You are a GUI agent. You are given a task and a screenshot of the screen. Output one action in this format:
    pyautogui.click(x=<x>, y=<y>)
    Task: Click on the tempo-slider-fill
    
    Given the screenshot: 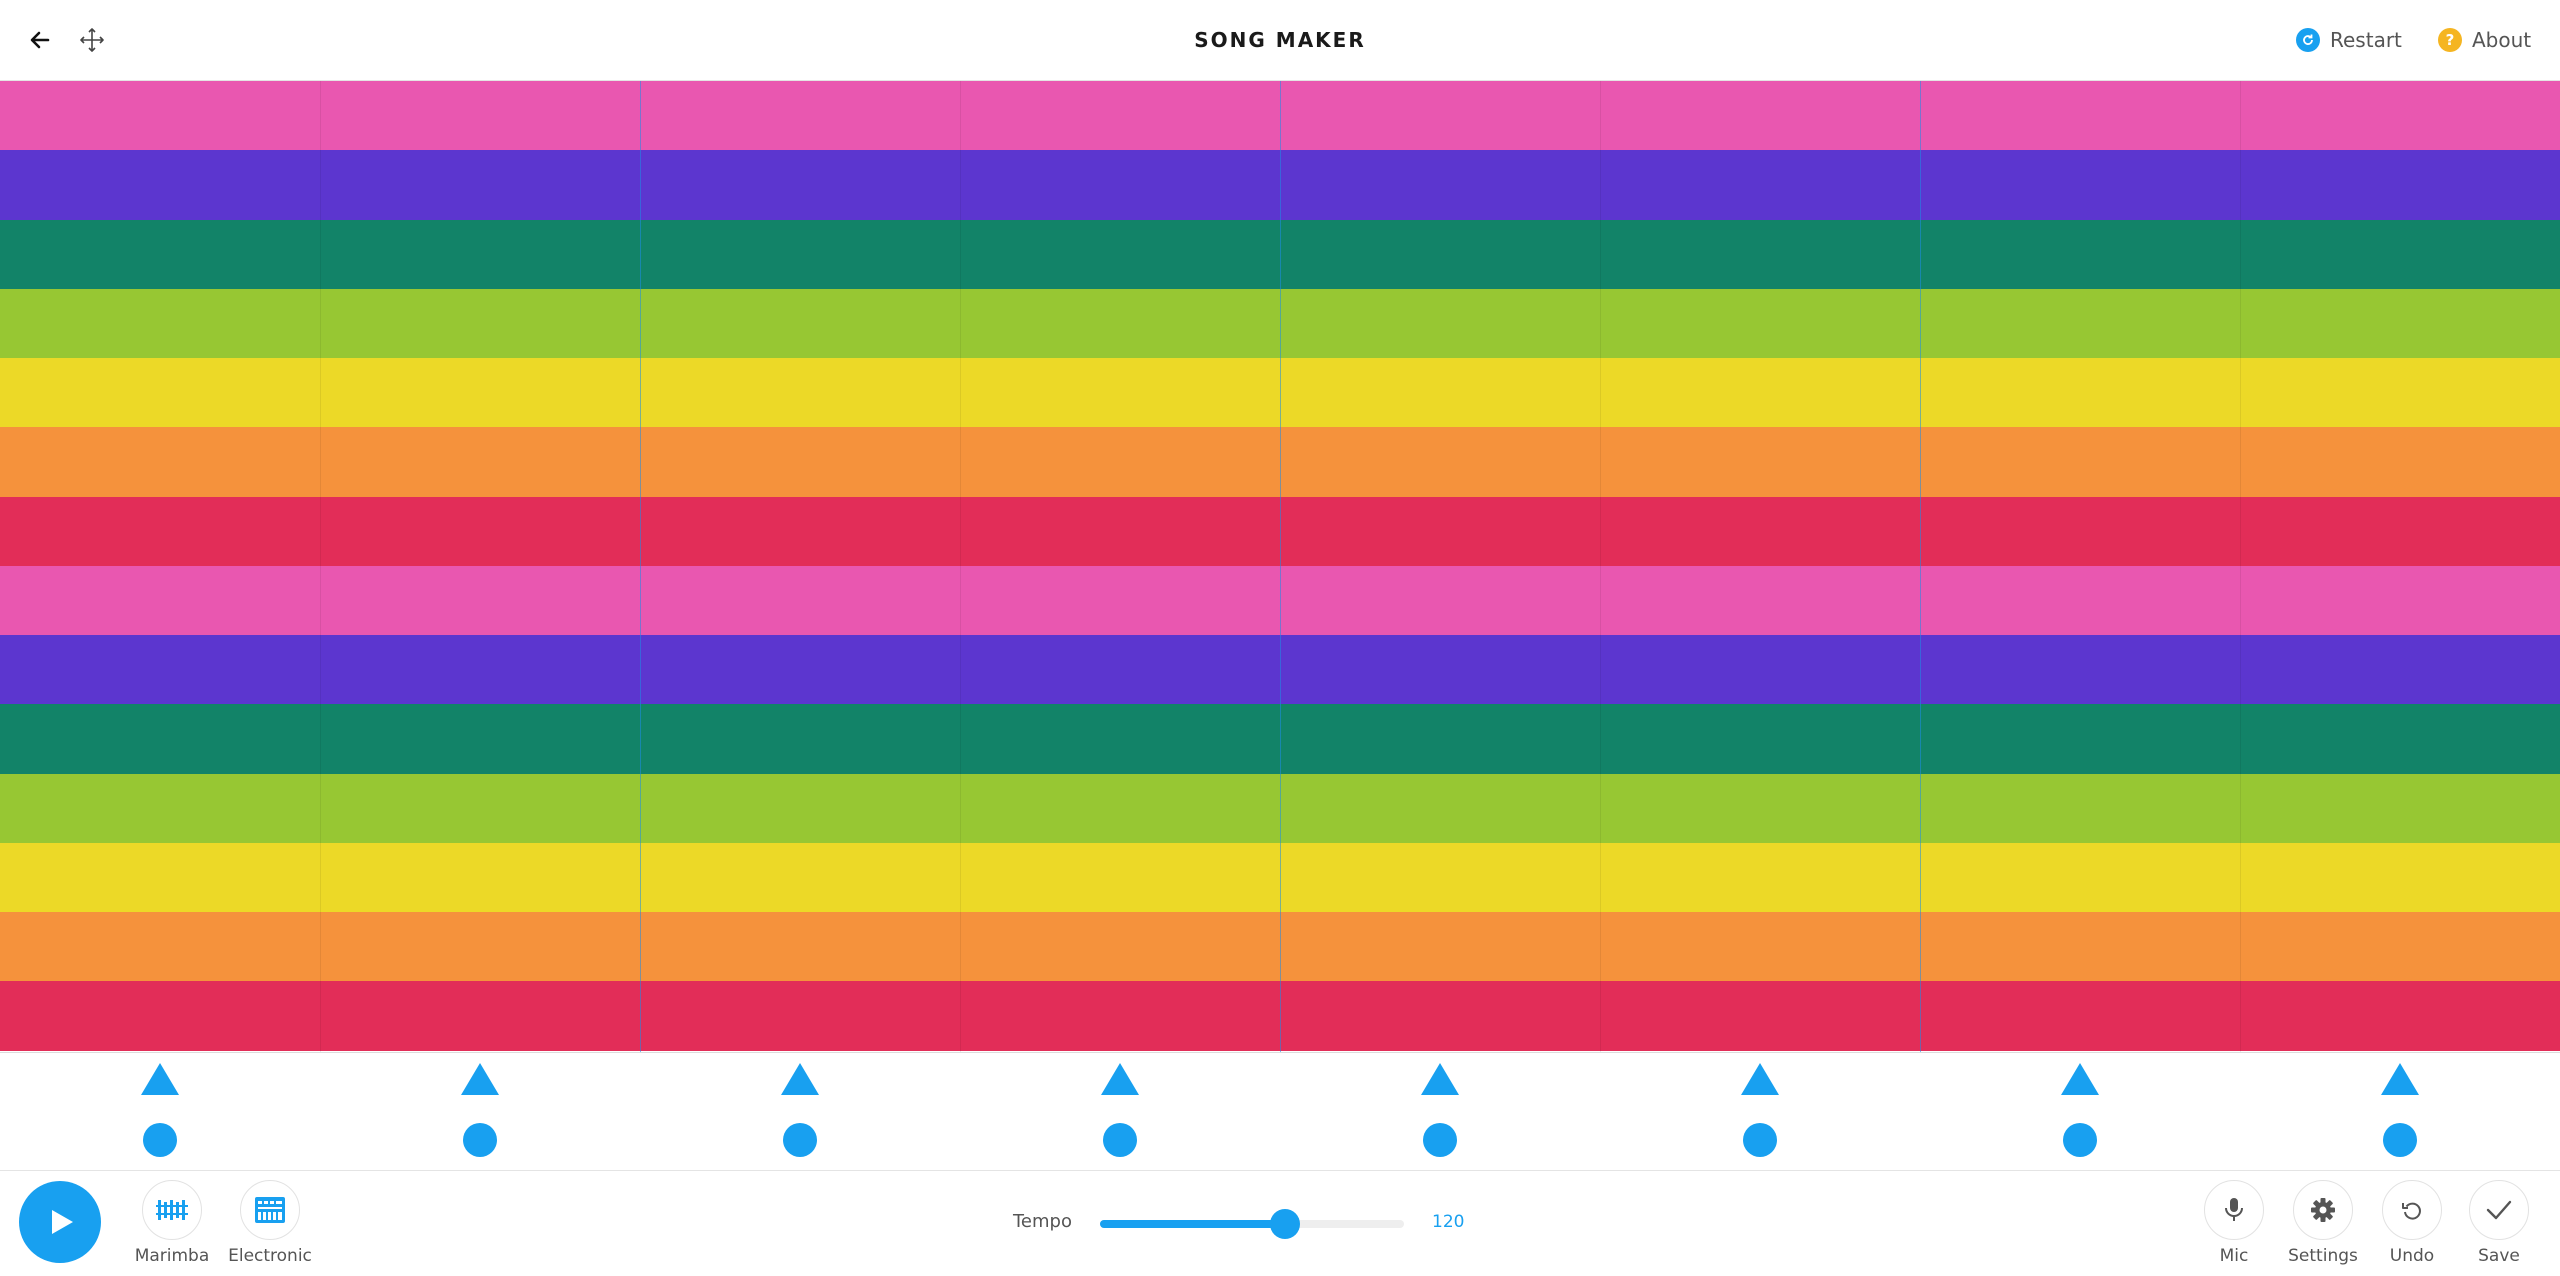 What is the action you would take?
    pyautogui.click(x=1193, y=1224)
    